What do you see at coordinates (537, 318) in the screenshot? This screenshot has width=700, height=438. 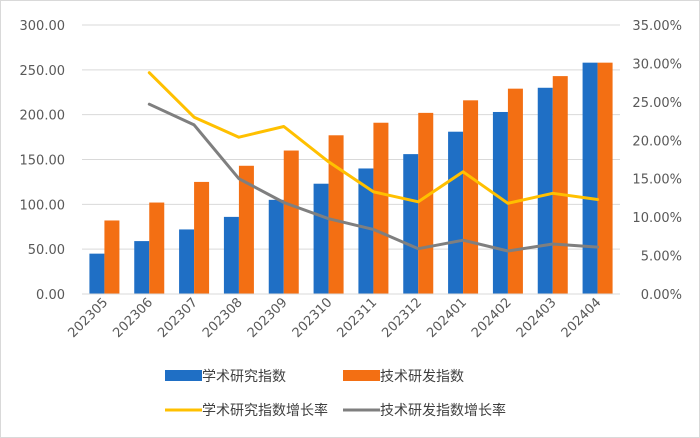 I see `x-tick-label: 202403` at bounding box center [537, 318].